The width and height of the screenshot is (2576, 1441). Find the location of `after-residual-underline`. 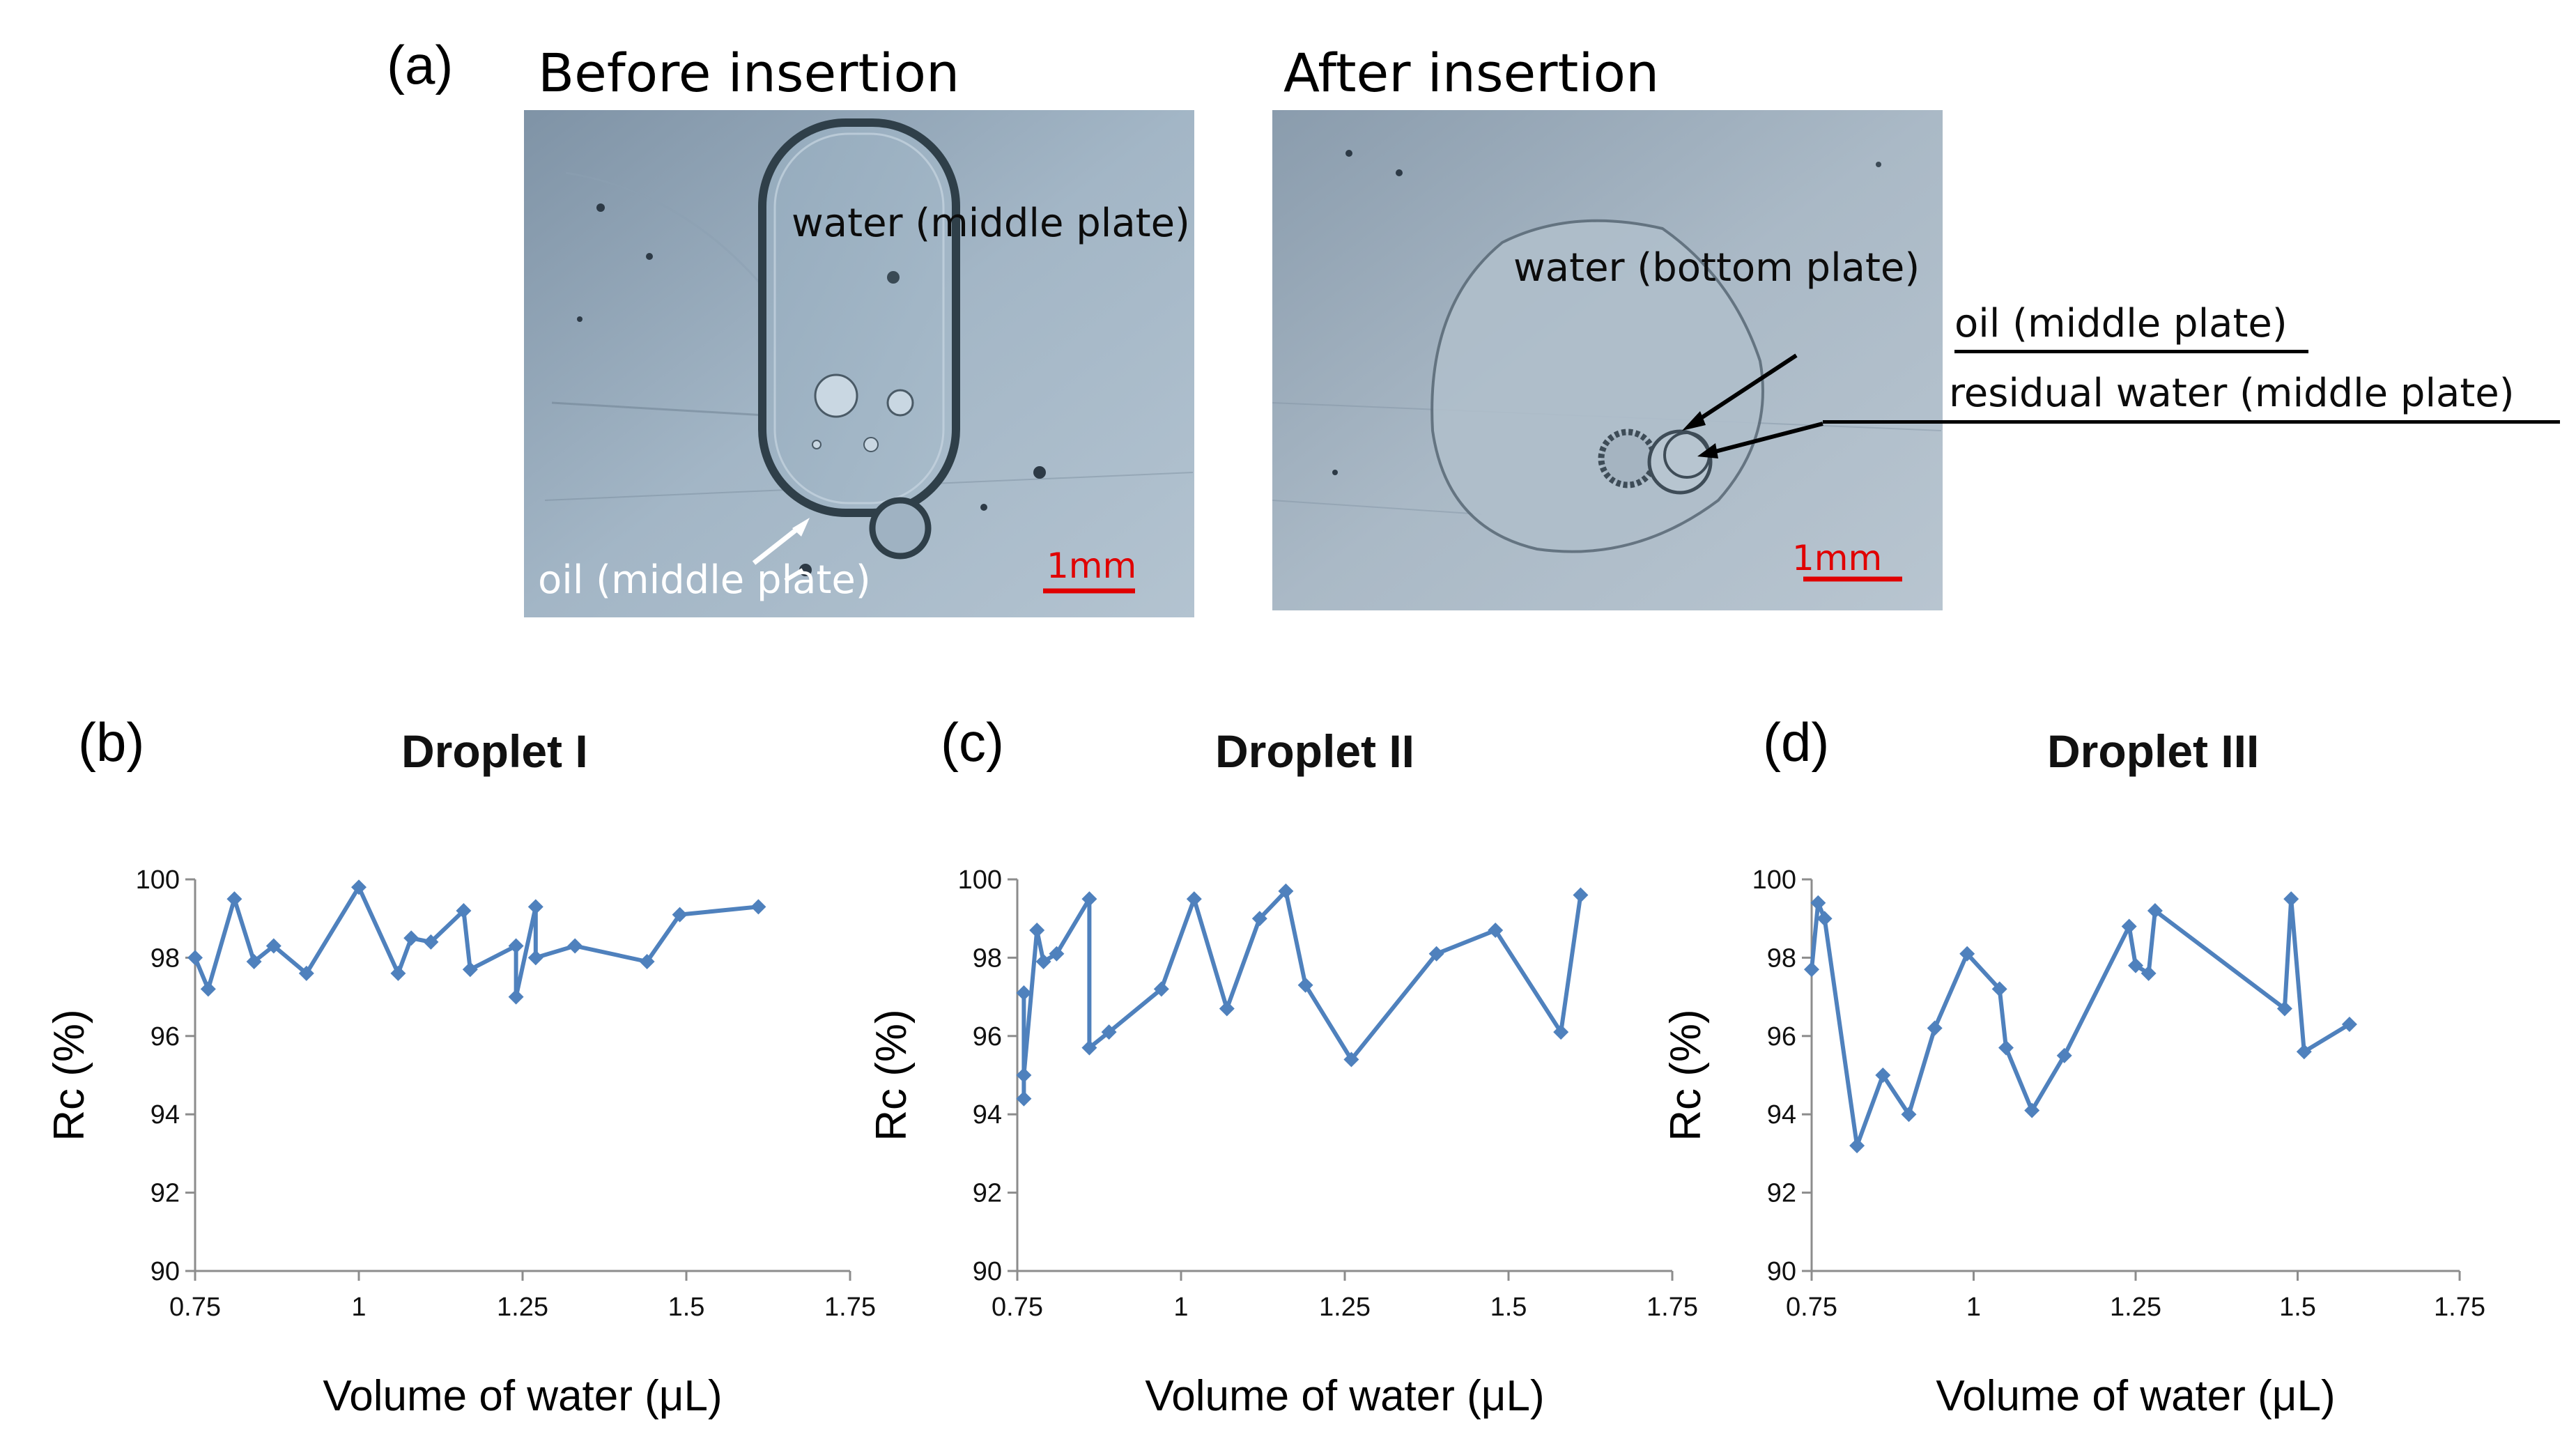

after-residual-underline is located at coordinates (2191, 422).